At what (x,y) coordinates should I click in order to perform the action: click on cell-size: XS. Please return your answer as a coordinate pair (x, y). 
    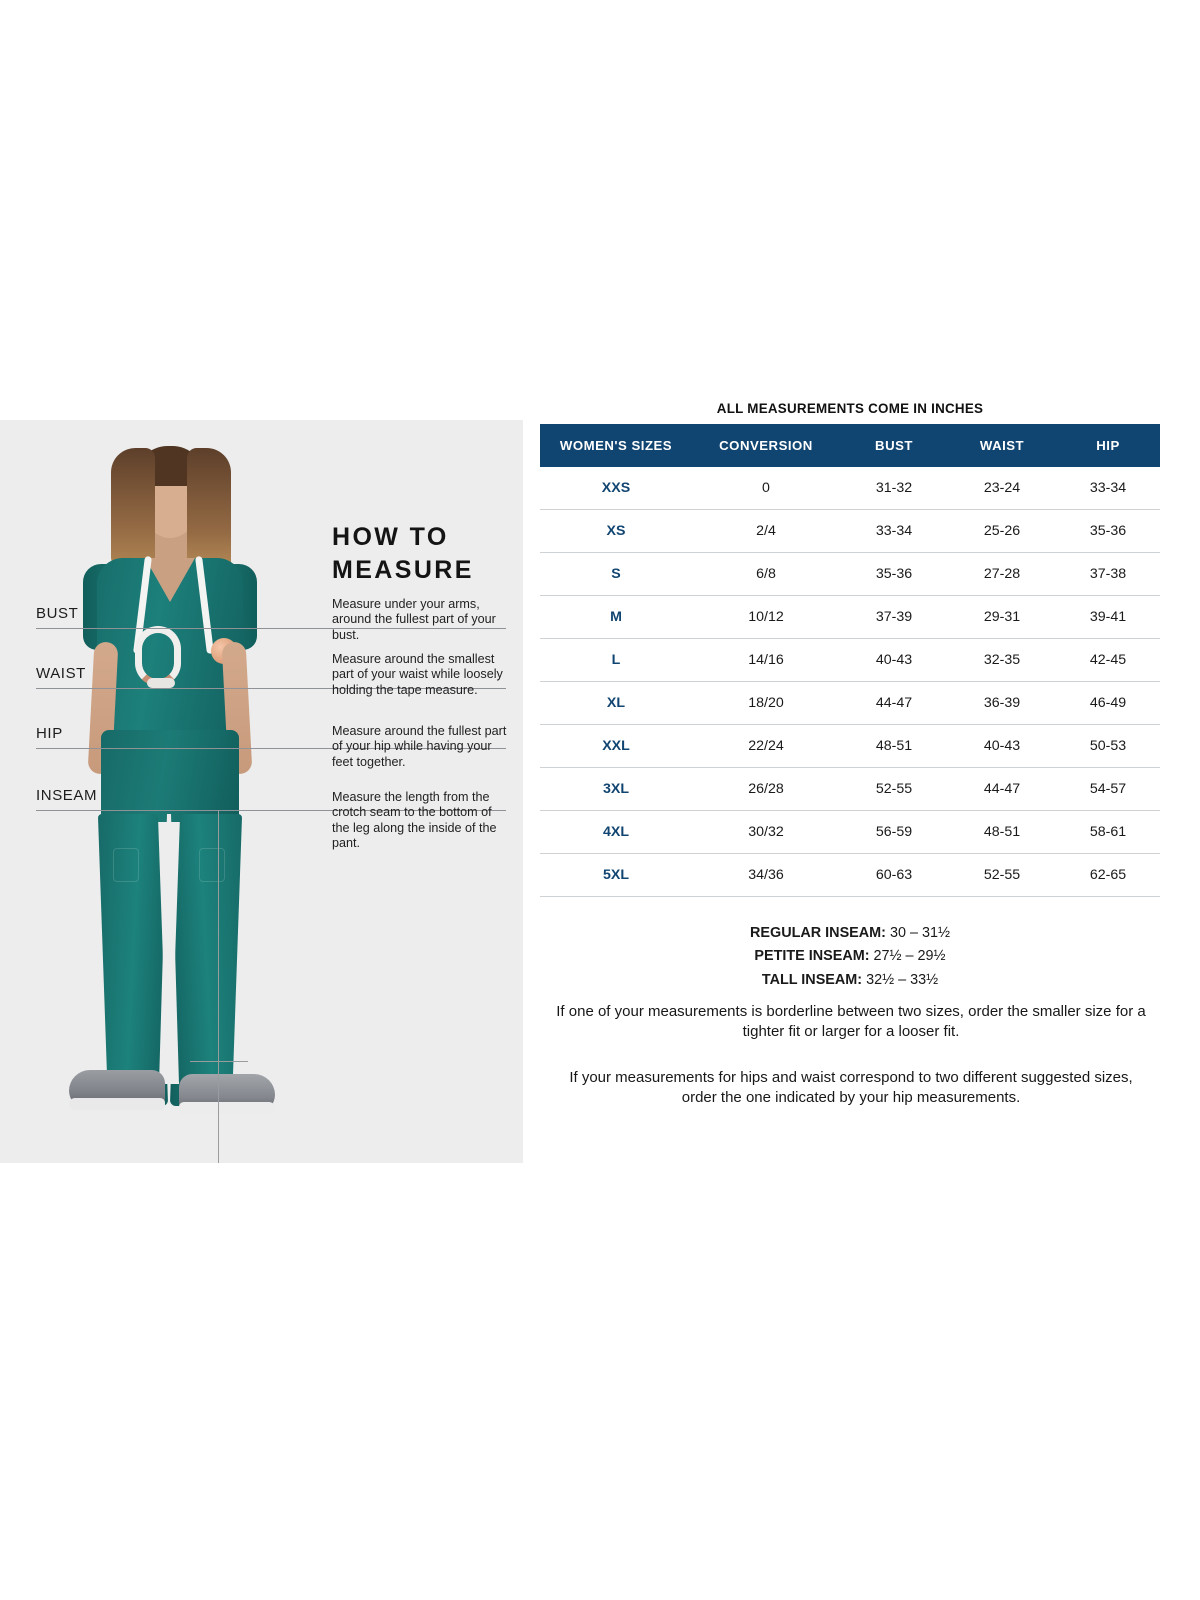
    Looking at the image, I should click on (616, 531).